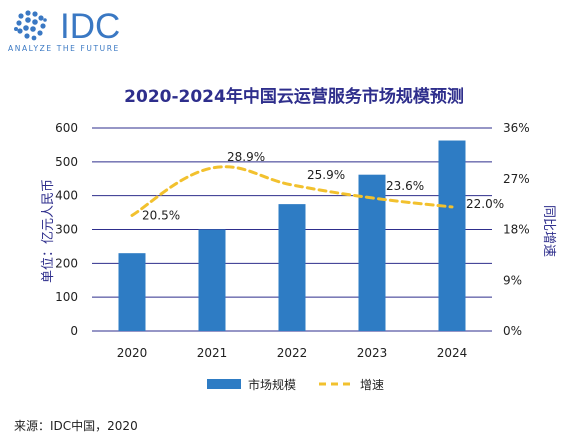 This screenshot has width=588, height=439. I want to click on legend-swatch-bar, so click(224, 384).